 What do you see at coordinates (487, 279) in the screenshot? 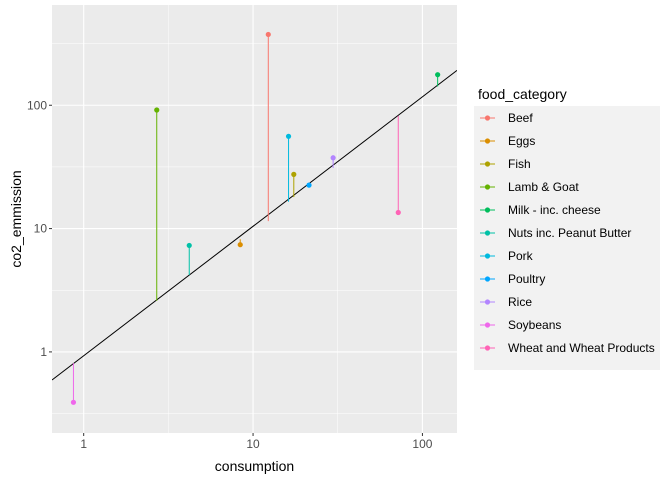
I see `legend-key-point-poultry` at bounding box center [487, 279].